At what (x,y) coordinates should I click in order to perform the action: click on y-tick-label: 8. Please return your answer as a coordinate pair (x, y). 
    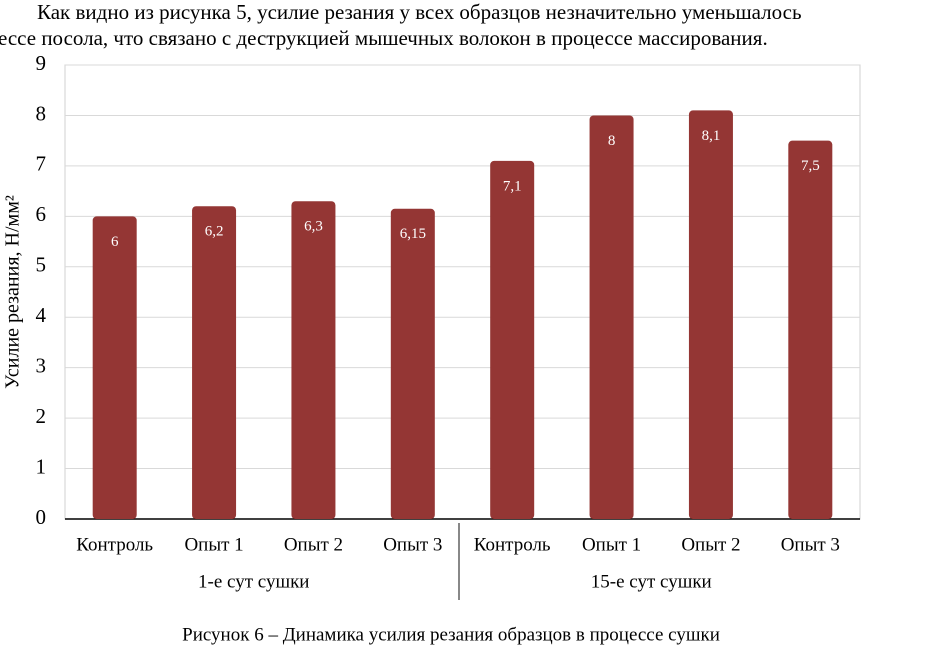
    Looking at the image, I should click on (41, 113).